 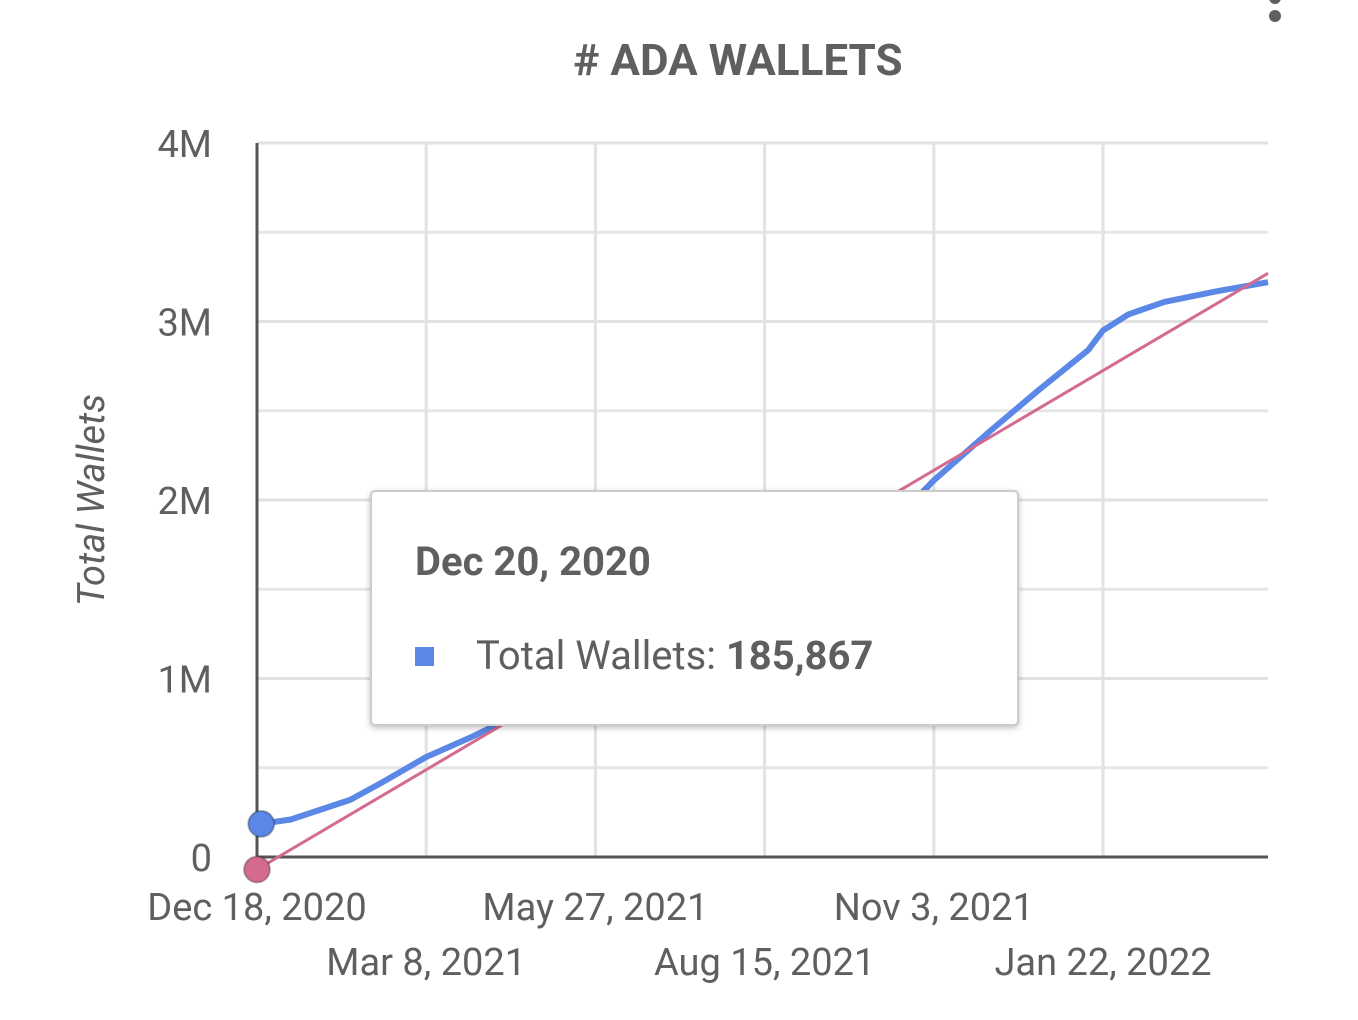 What do you see at coordinates (533, 561) in the screenshot?
I see `tooltip-title: Dec 20, 2020` at bounding box center [533, 561].